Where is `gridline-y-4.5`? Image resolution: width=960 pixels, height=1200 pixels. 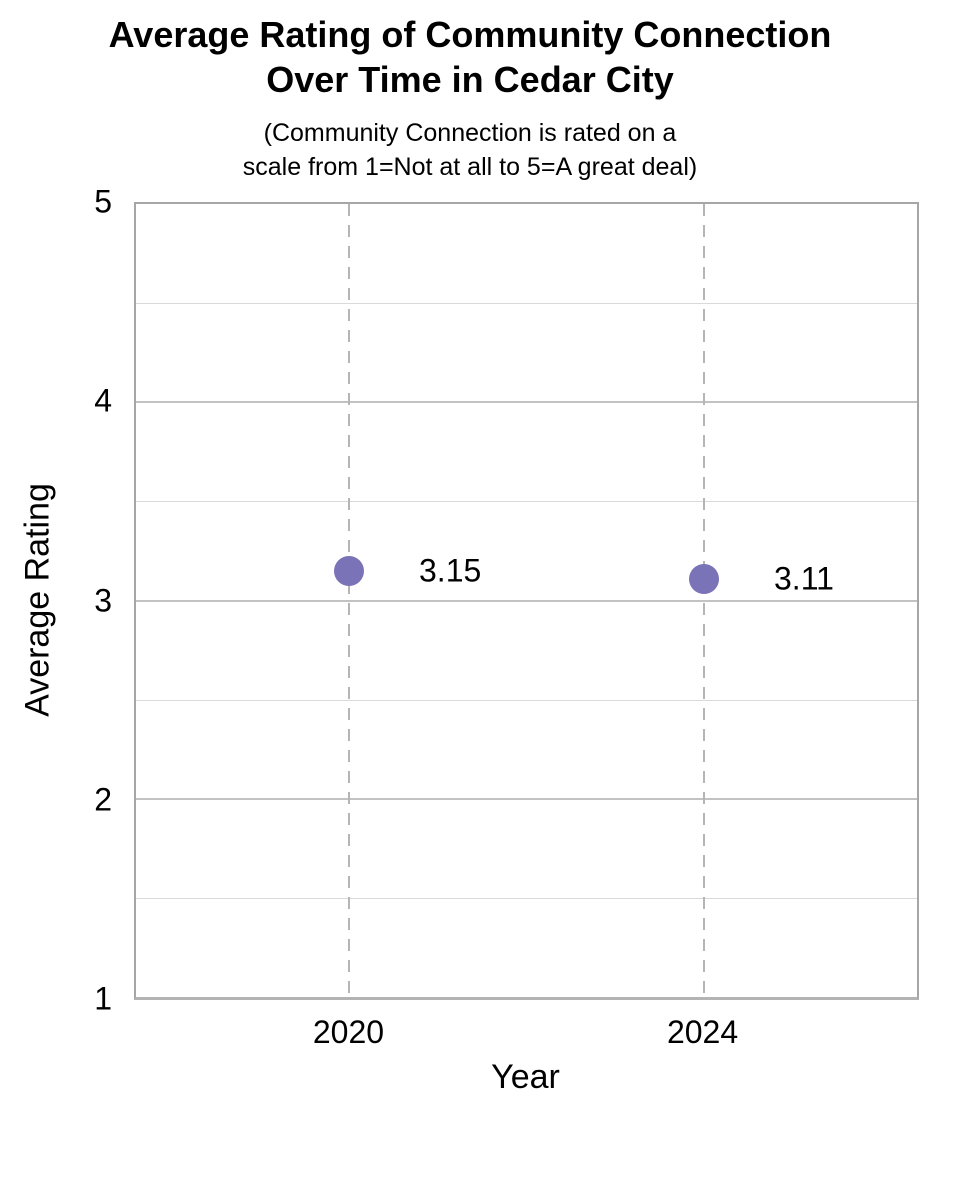 gridline-y-4.5 is located at coordinates (526, 304).